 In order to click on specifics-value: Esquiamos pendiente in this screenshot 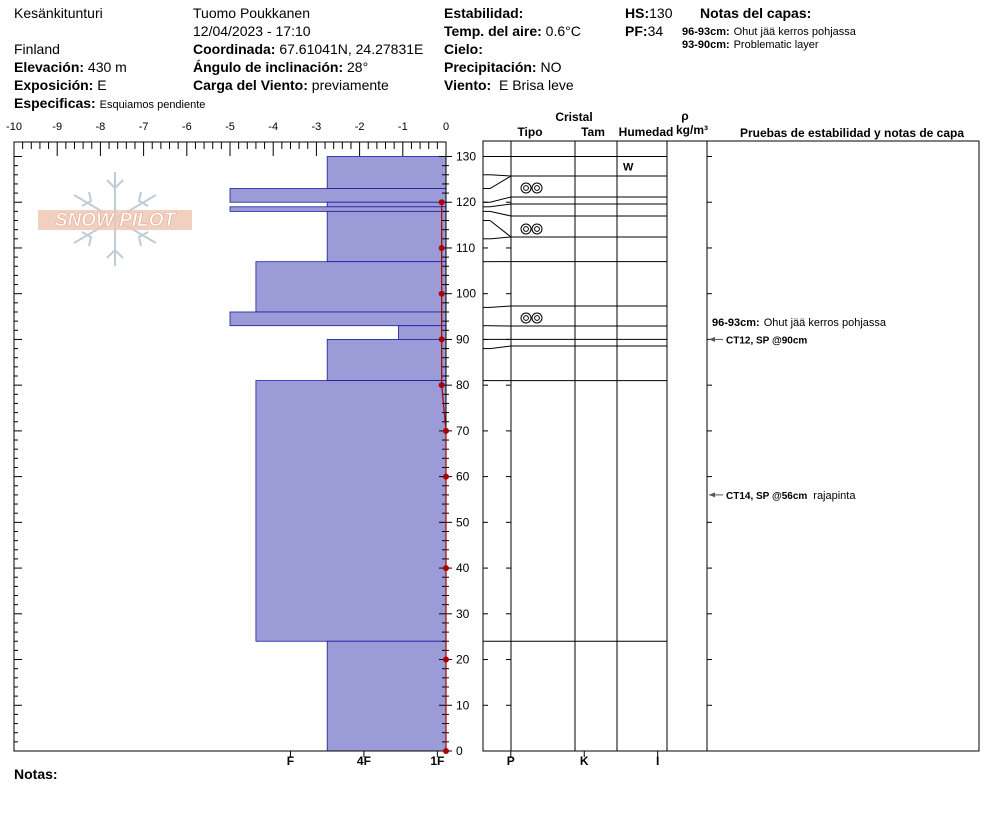, I will do `click(152, 105)`.